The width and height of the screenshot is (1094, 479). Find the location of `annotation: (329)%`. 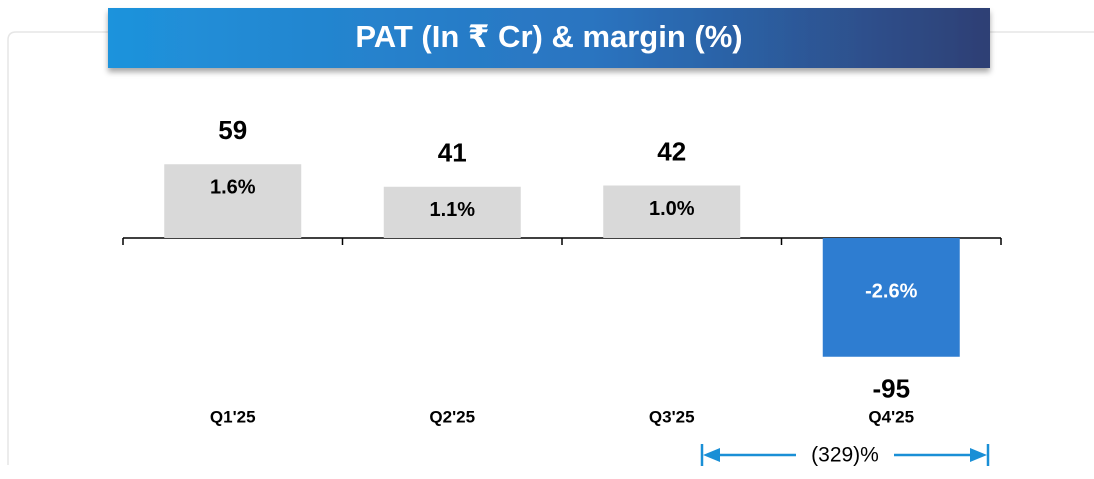

annotation: (329)% is located at coordinates (845, 455).